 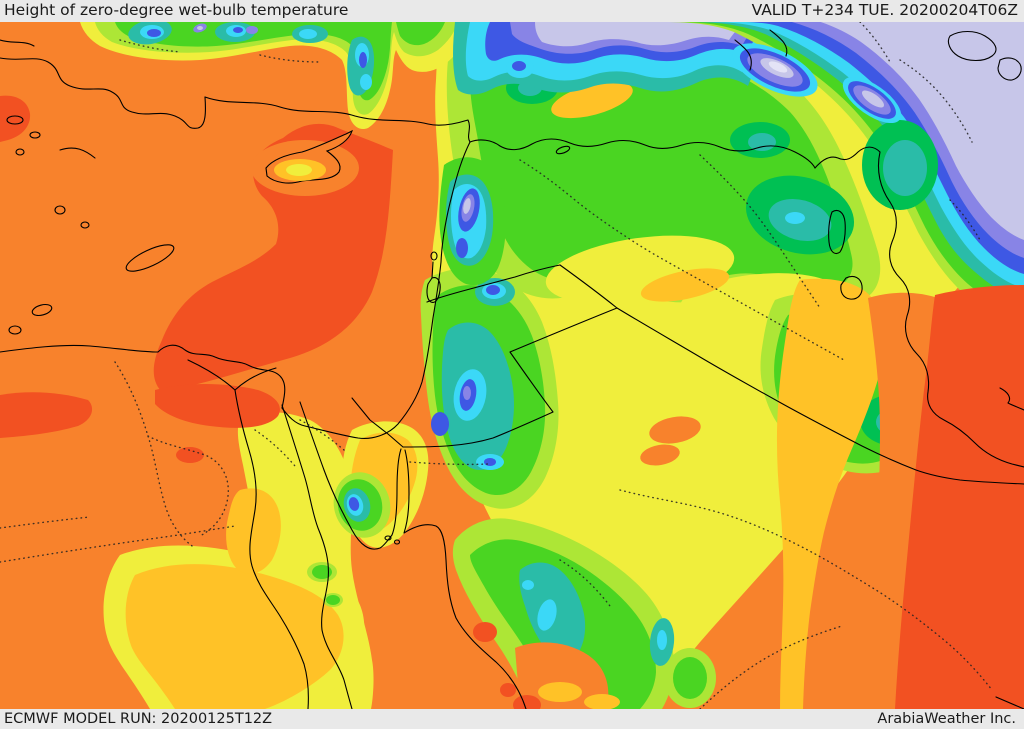 What do you see at coordinates (510, 356) in the screenshot?
I see `jordan-east-border` at bounding box center [510, 356].